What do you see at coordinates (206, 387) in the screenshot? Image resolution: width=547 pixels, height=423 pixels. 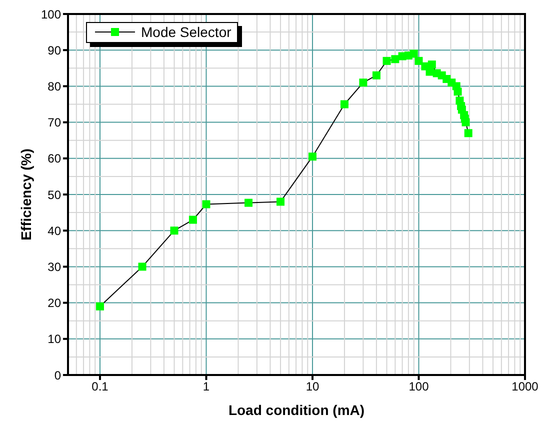 I see `x-tick-label: 1` at bounding box center [206, 387].